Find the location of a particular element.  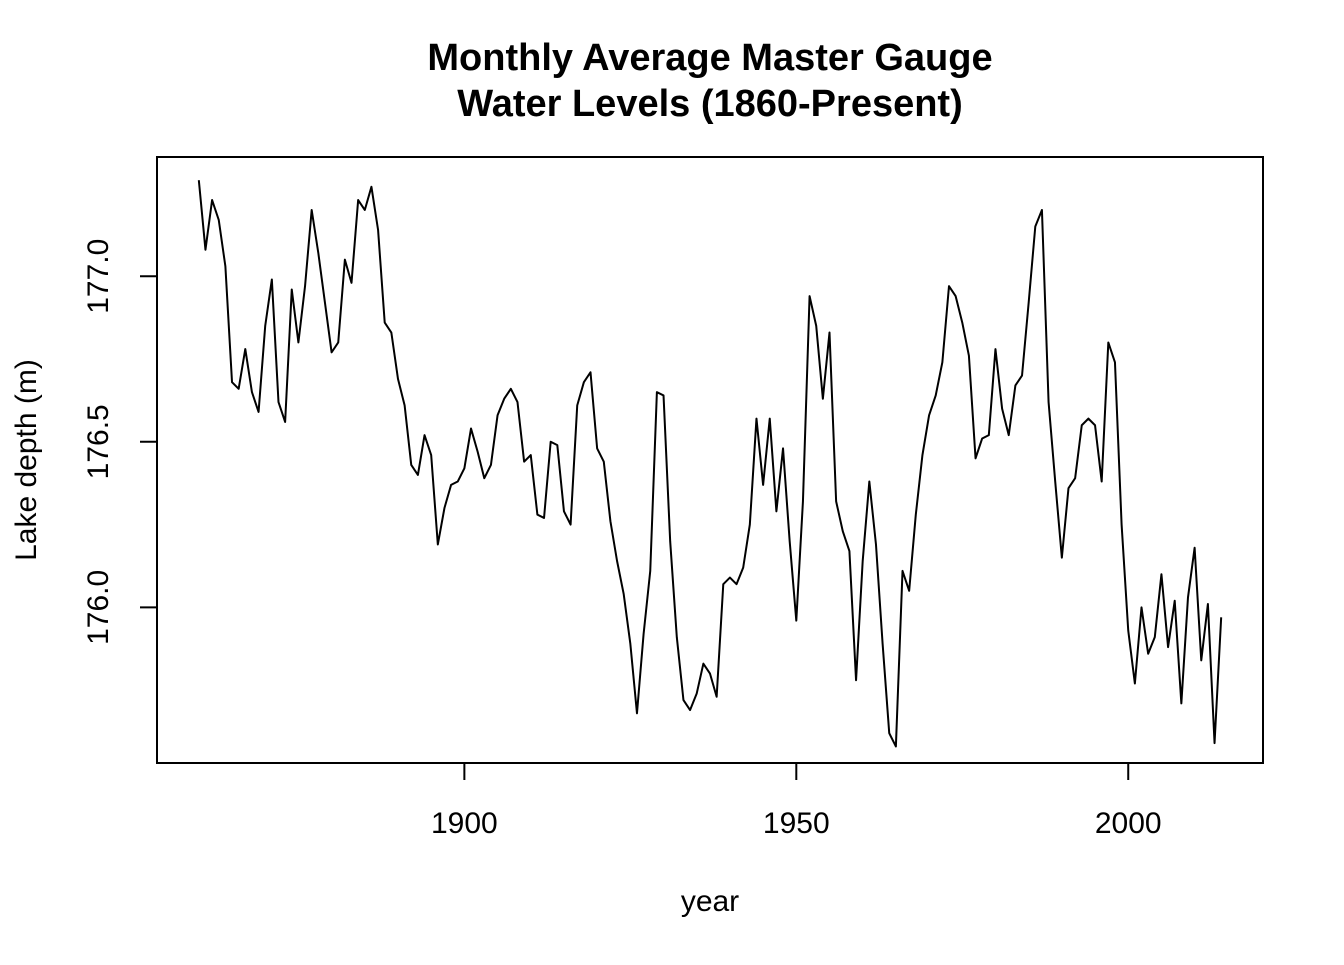

y-axis: 176.0 176.5 177.0 is located at coordinates (119, 442).